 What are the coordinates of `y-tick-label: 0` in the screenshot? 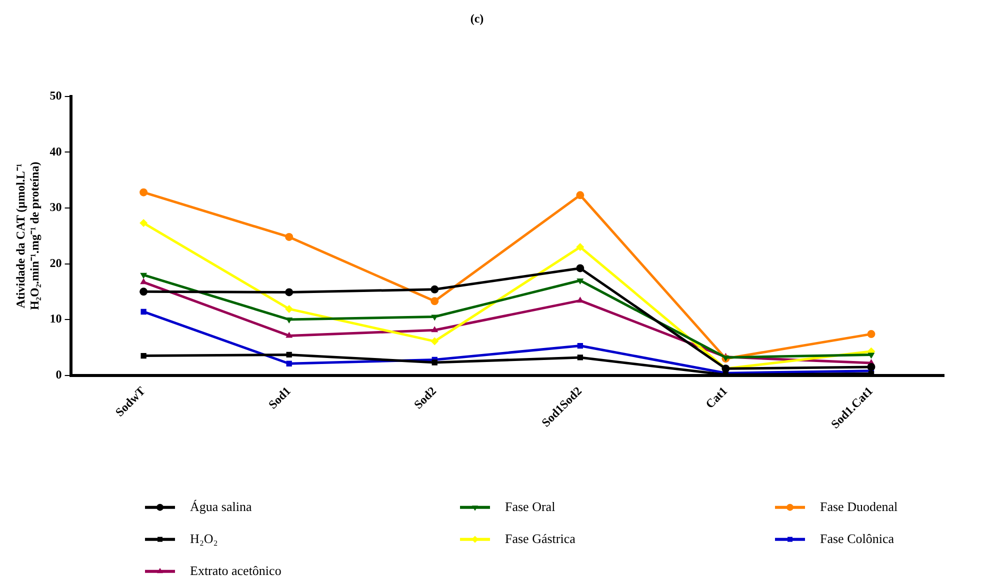 It's located at (59, 374).